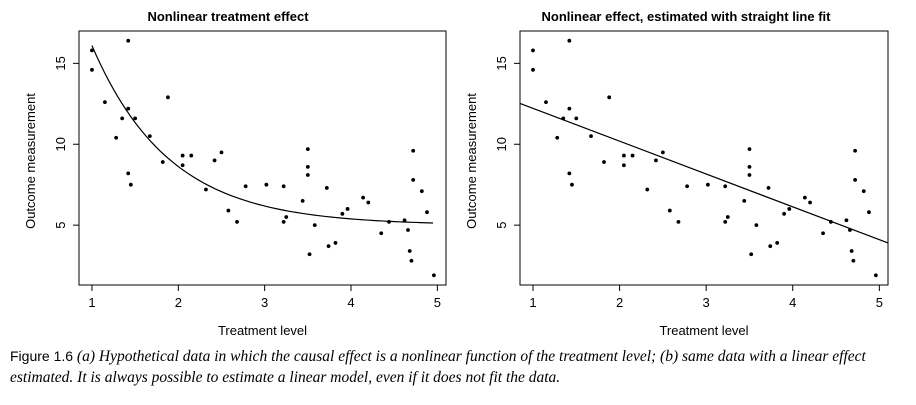 The height and width of the screenshot is (405, 916). What do you see at coordinates (262, 330) in the screenshot?
I see `x-axis-label: Treatment level` at bounding box center [262, 330].